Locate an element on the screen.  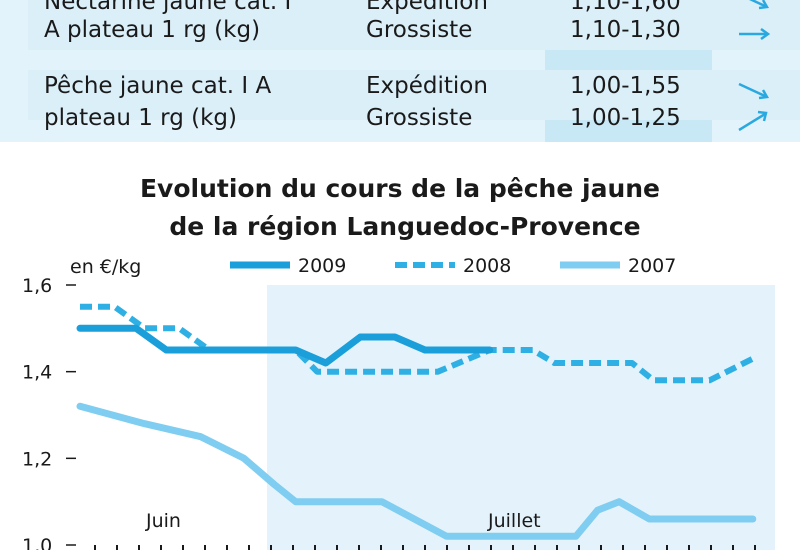
table-row-nectarine is located at coordinates (414, 25).